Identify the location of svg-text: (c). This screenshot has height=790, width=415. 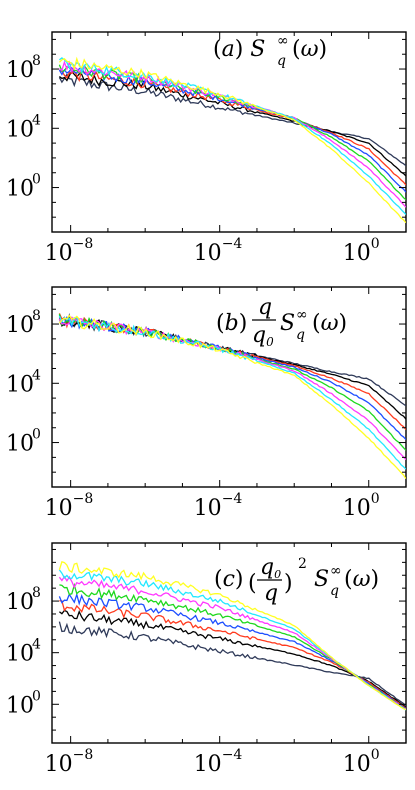
(229, 579).